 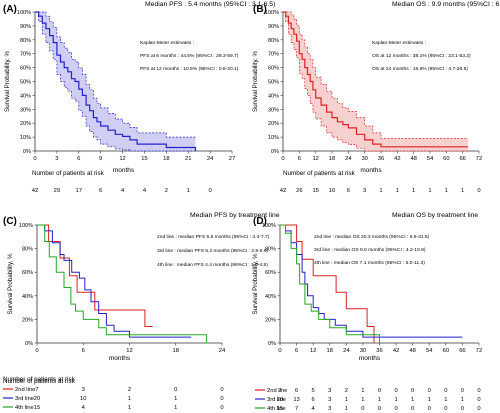 What do you see at coordinates (399, 43) in the screenshot?
I see `annotation-text: Kaplan-Meier estimates :` at bounding box center [399, 43].